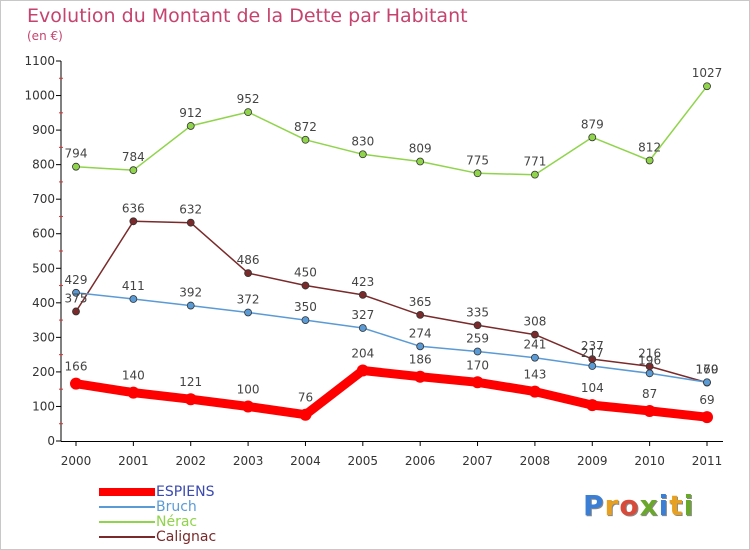 The height and width of the screenshot is (550, 750). What do you see at coordinates (133, 461) in the screenshot?
I see `x-tick-label: 2001` at bounding box center [133, 461].